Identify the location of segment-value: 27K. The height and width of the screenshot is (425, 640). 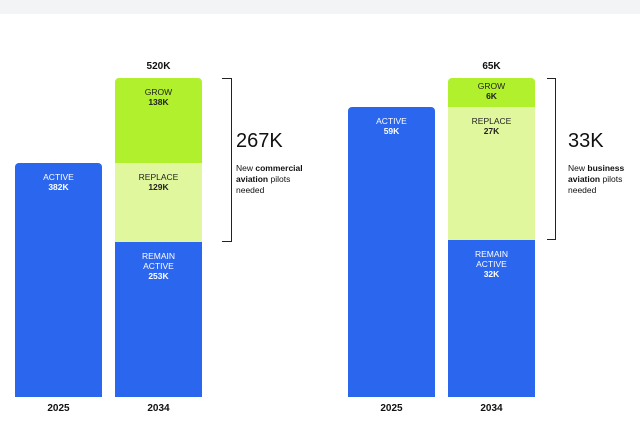
(491, 131).